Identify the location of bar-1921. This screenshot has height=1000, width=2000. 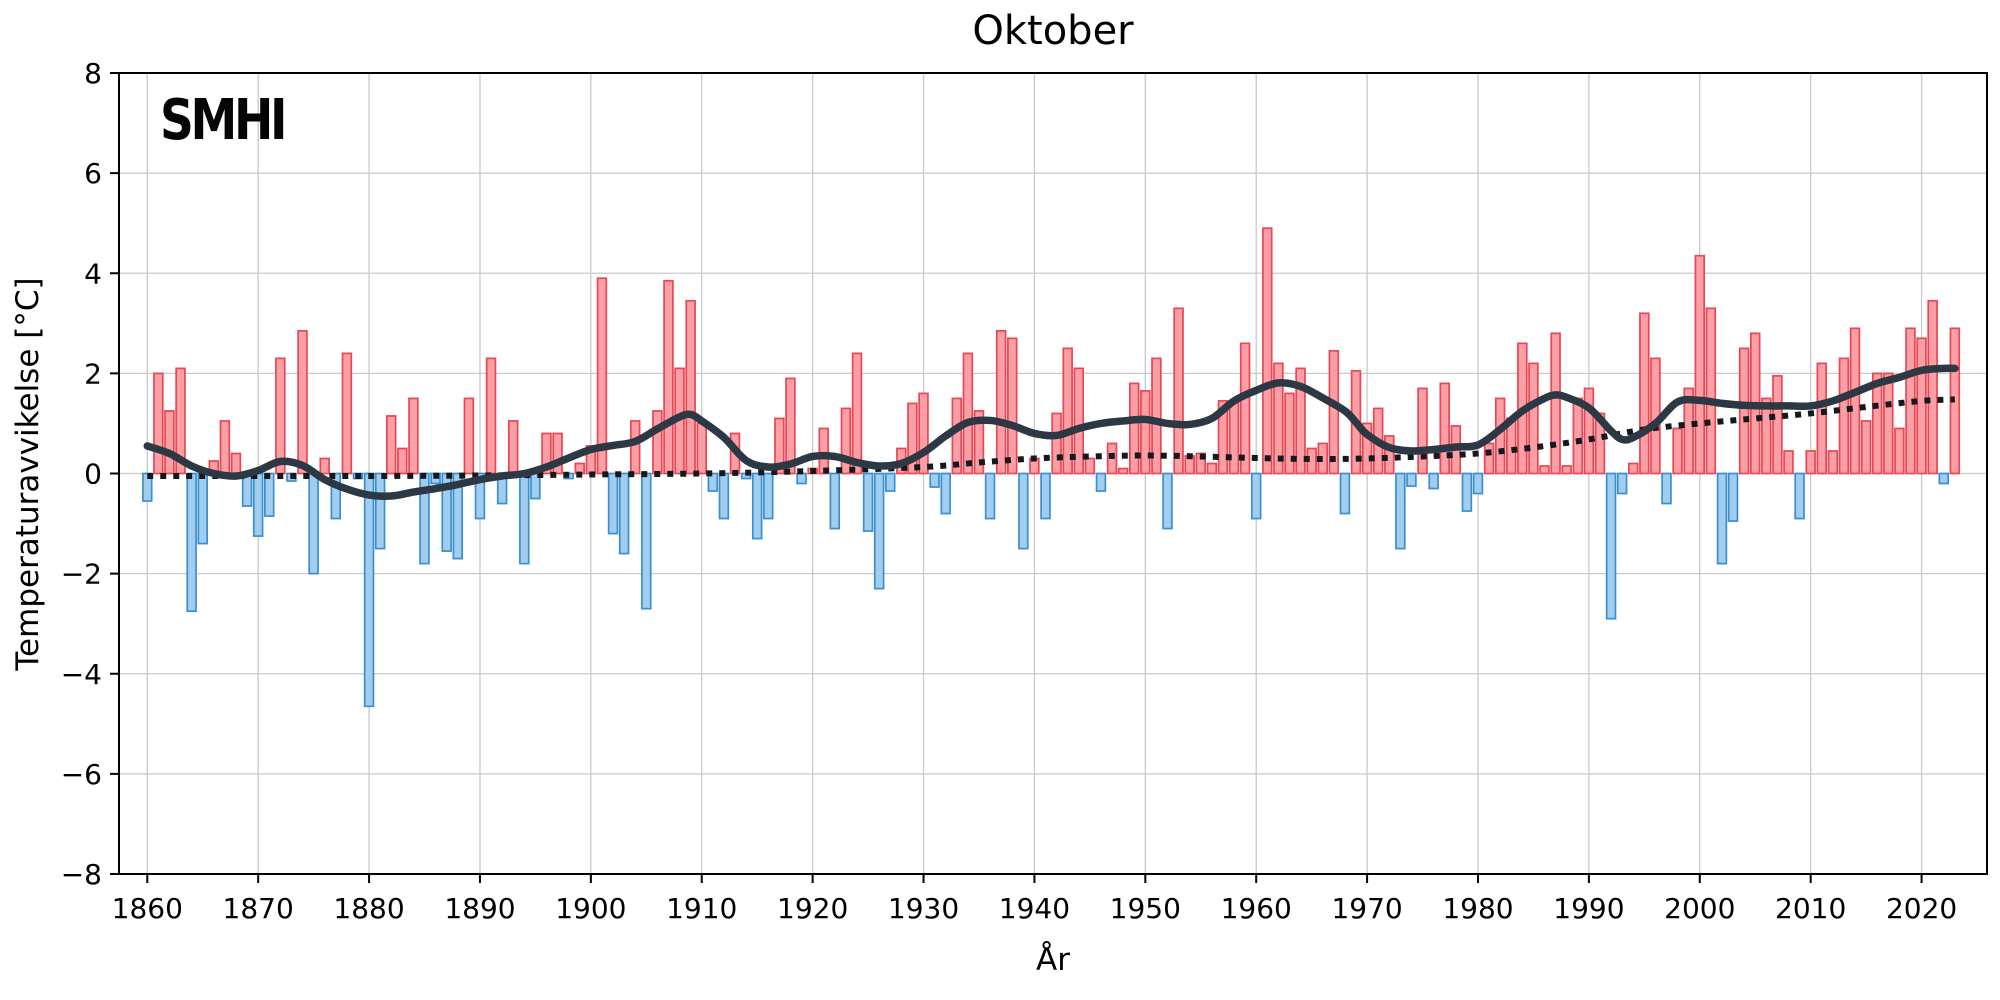
(823, 451).